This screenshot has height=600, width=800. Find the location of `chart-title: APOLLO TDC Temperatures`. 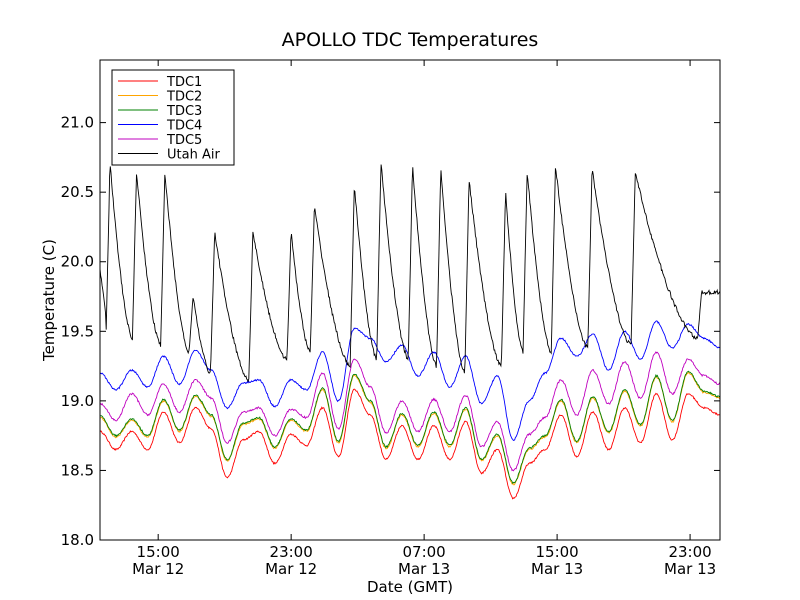

chart-title: APOLLO TDC Temperatures is located at coordinates (410, 40).